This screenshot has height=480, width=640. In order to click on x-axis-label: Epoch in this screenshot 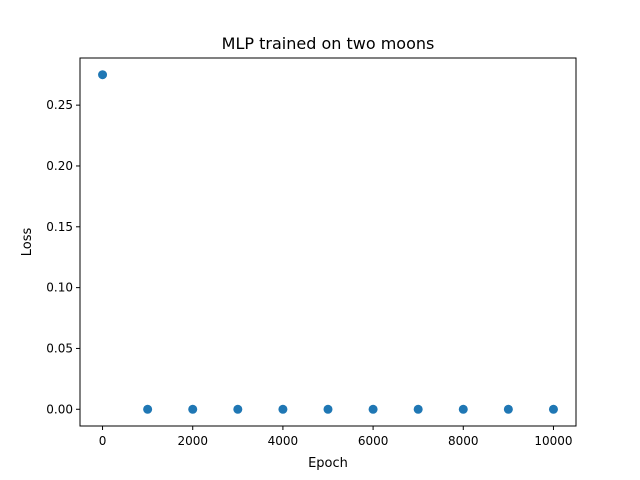, I will do `click(328, 463)`.